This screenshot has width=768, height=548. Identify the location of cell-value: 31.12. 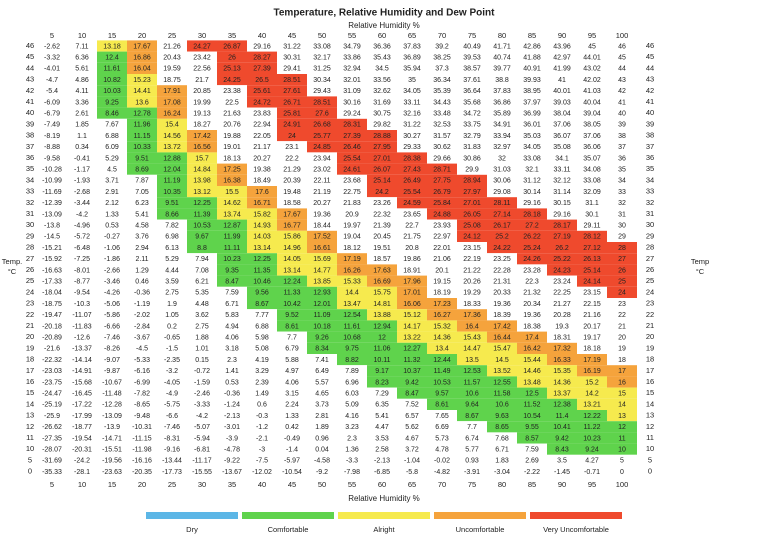
(532, 181).